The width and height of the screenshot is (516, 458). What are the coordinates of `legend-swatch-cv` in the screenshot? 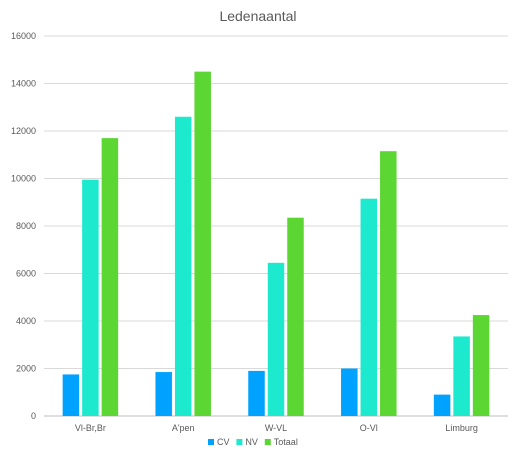 It's located at (211, 442).